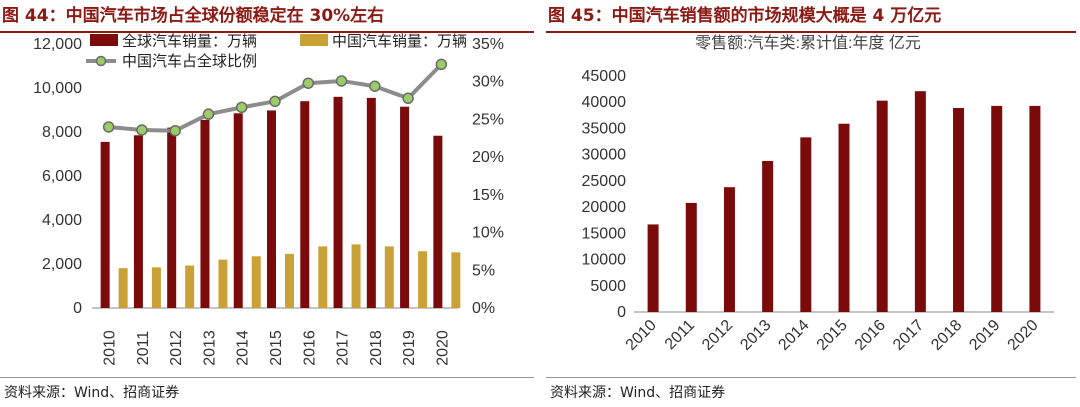 The width and height of the screenshot is (1080, 407). Describe the element at coordinates (608, 286) in the screenshot. I see `y-tick-label: 5000` at that location.